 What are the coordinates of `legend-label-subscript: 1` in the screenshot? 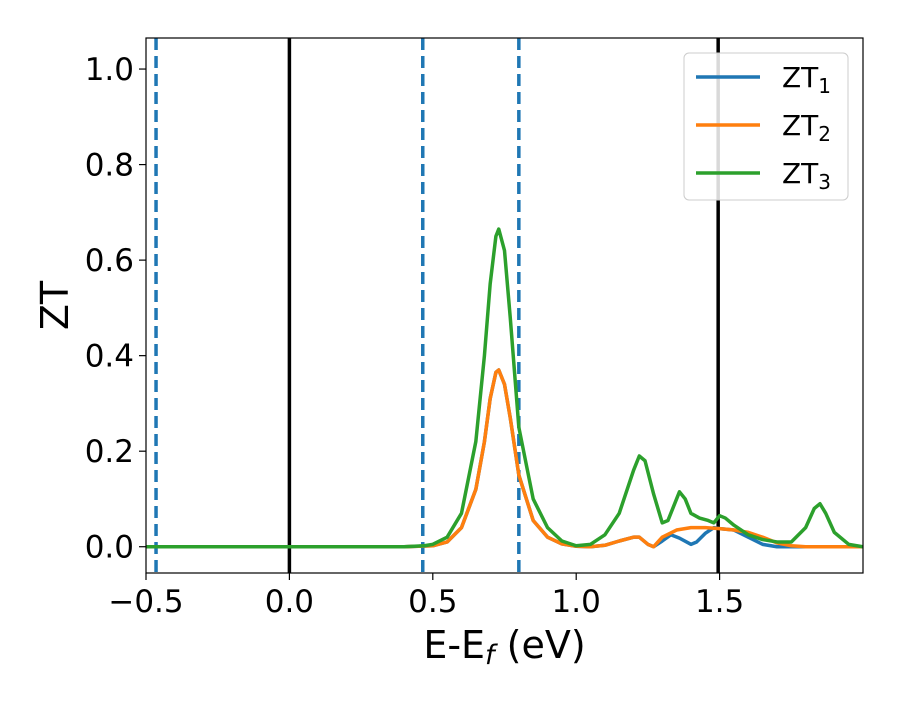 It's located at (824, 86).